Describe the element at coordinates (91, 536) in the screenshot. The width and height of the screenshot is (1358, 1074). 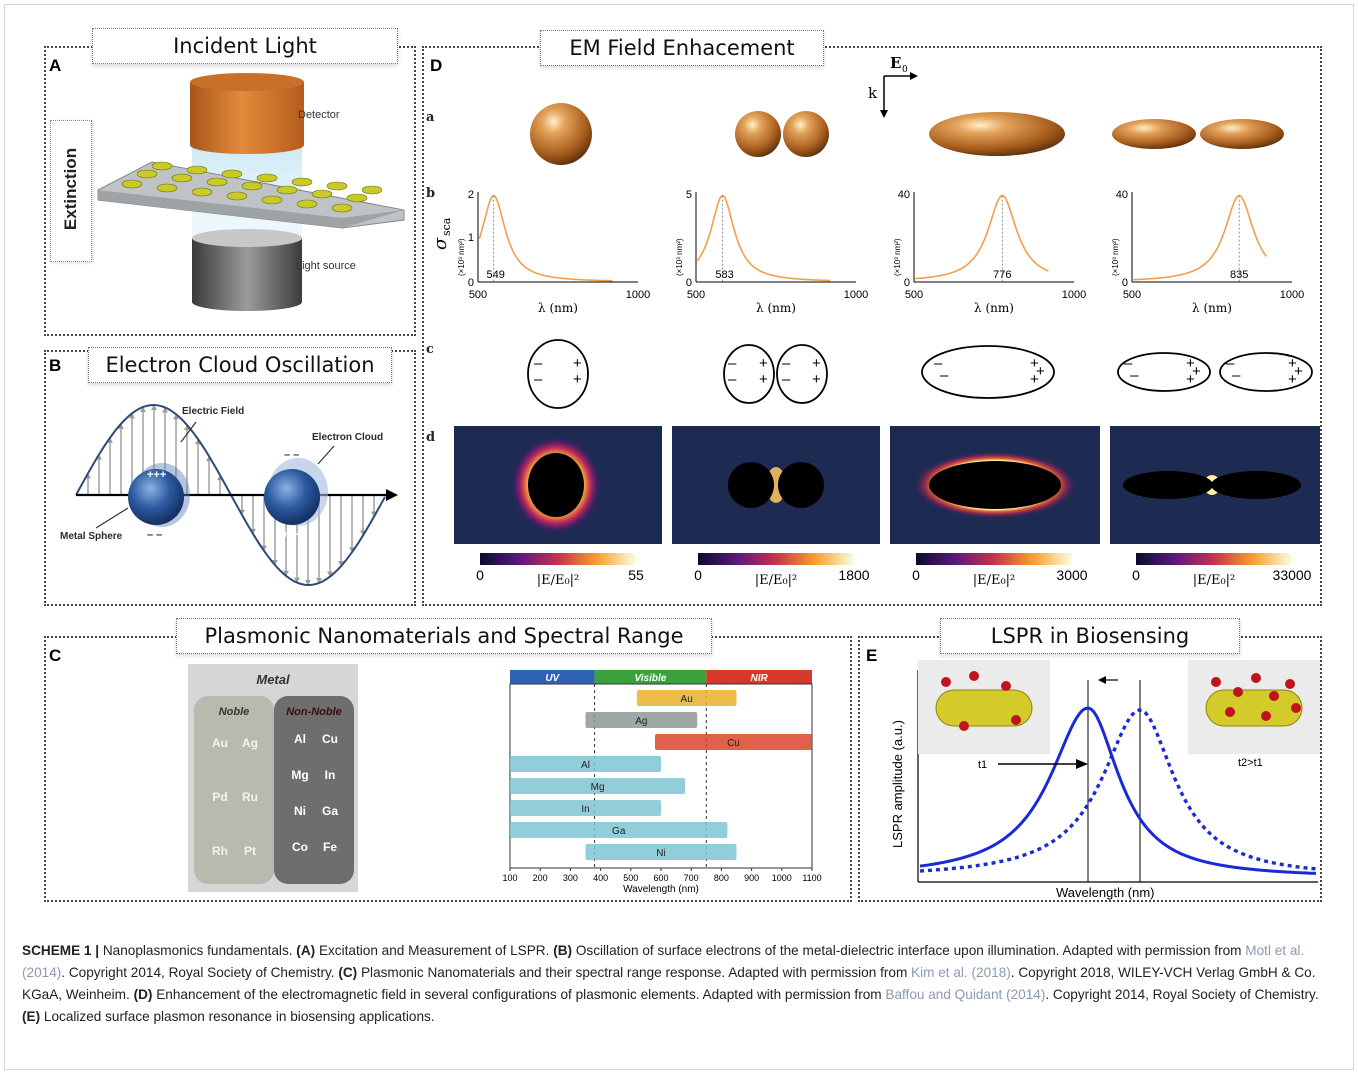
I see `metal-sphere-label: Metal Sphere` at that location.